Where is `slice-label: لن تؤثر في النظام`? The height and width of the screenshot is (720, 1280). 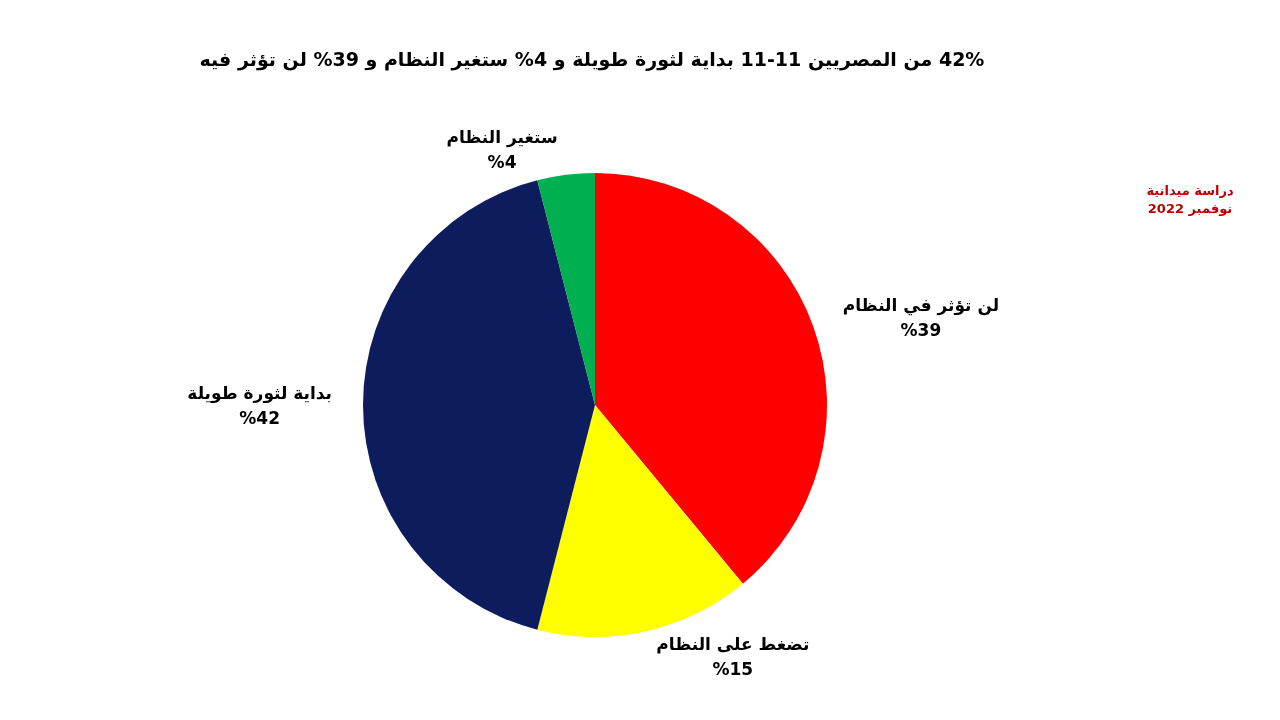
slice-label: لن تؤثر في النظام is located at coordinates (921, 306).